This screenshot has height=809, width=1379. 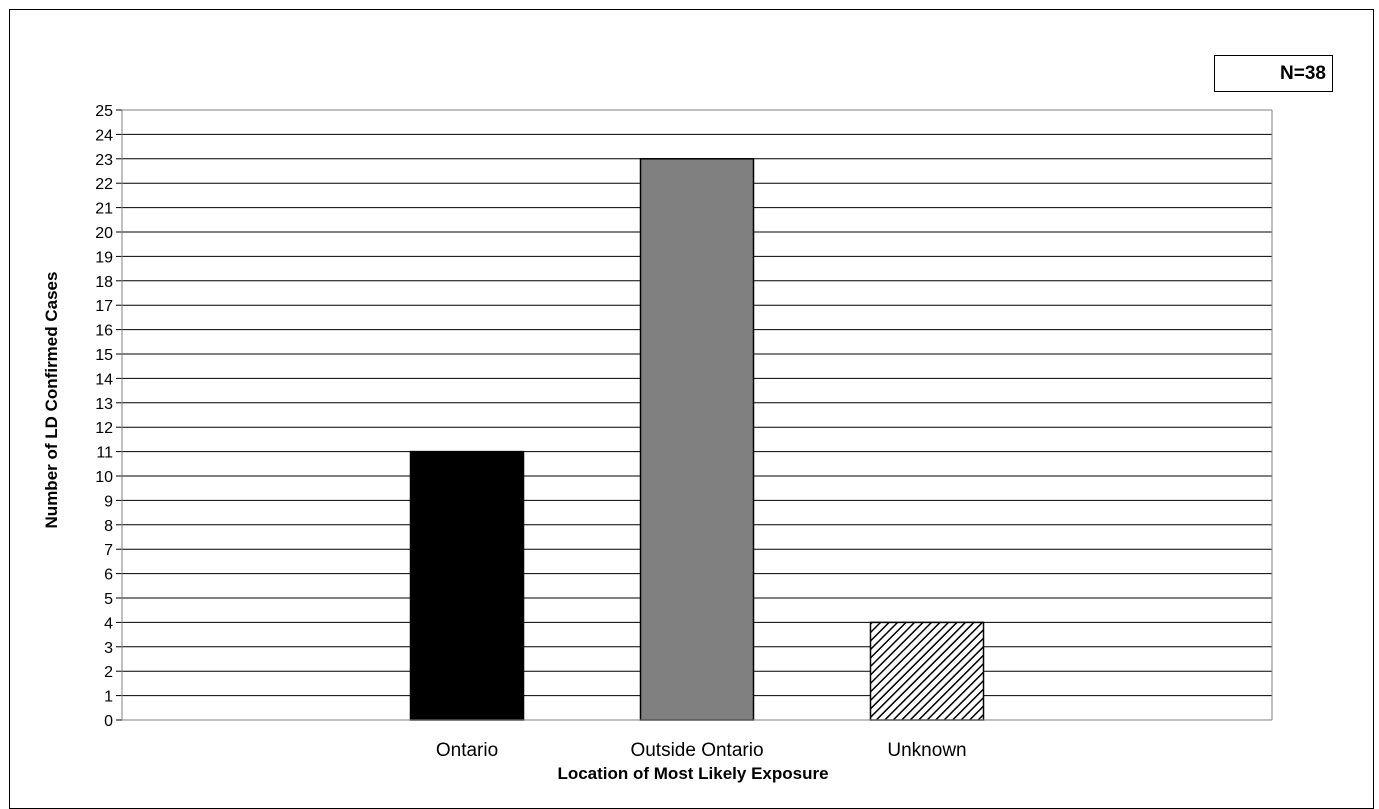 What do you see at coordinates (108, 721) in the screenshot?
I see `y-tick-label: 0` at bounding box center [108, 721].